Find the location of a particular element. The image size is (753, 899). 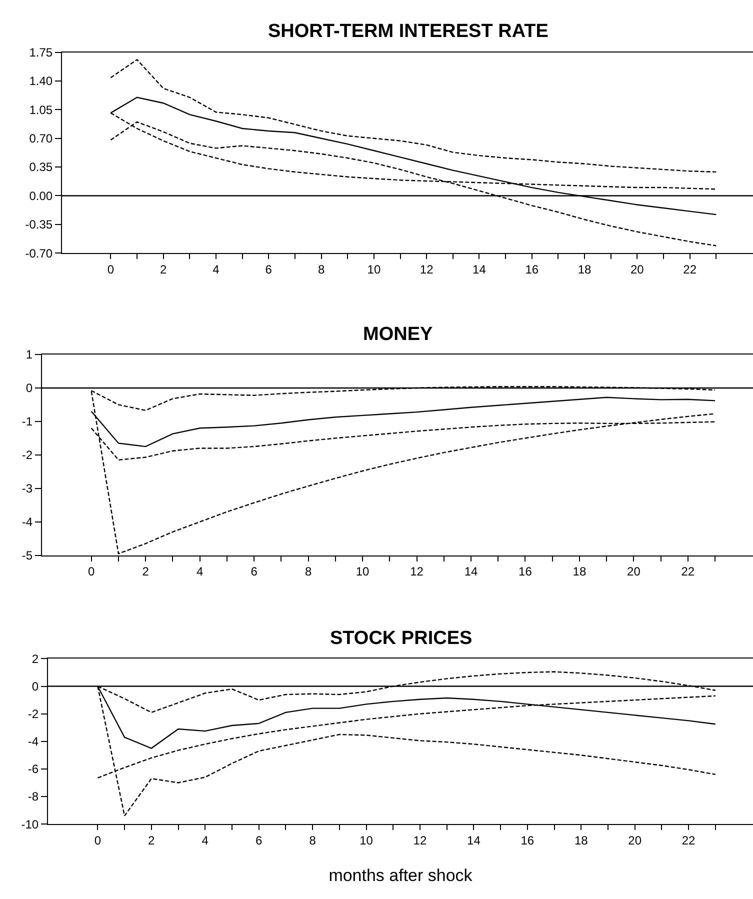

y-tick-label: -10 is located at coordinates (30, 824).